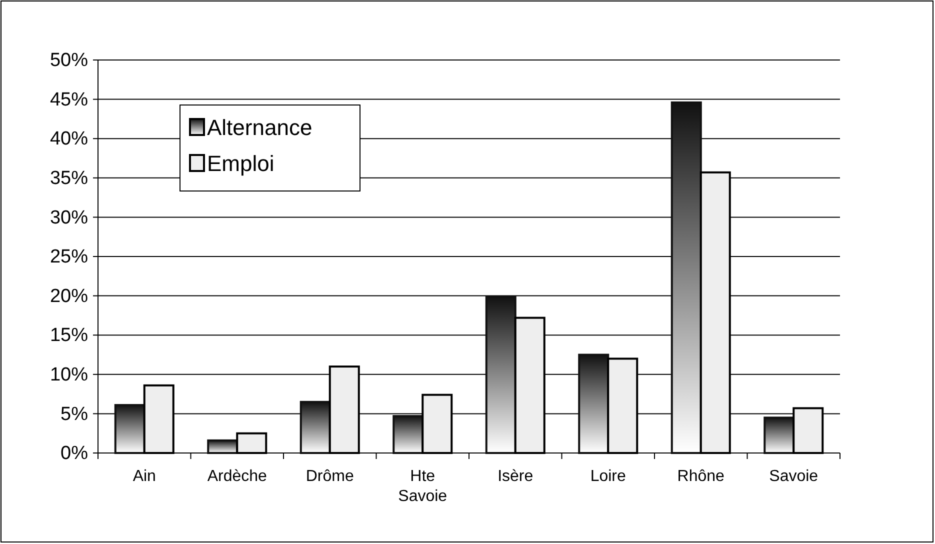 The height and width of the screenshot is (544, 935). I want to click on x-tick-label: Ardèche, so click(237, 476).